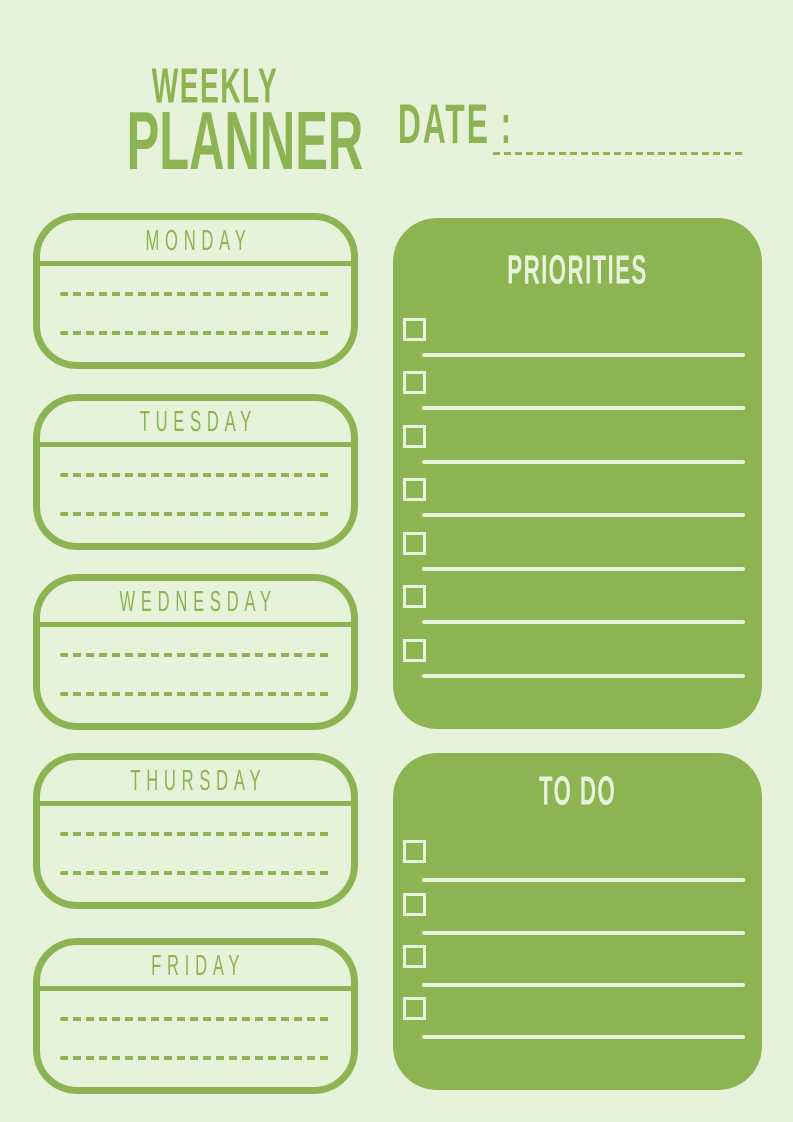 This screenshot has width=793, height=1122. Describe the element at coordinates (198, 780) in the screenshot. I see `day-title: THURSDAY` at that location.